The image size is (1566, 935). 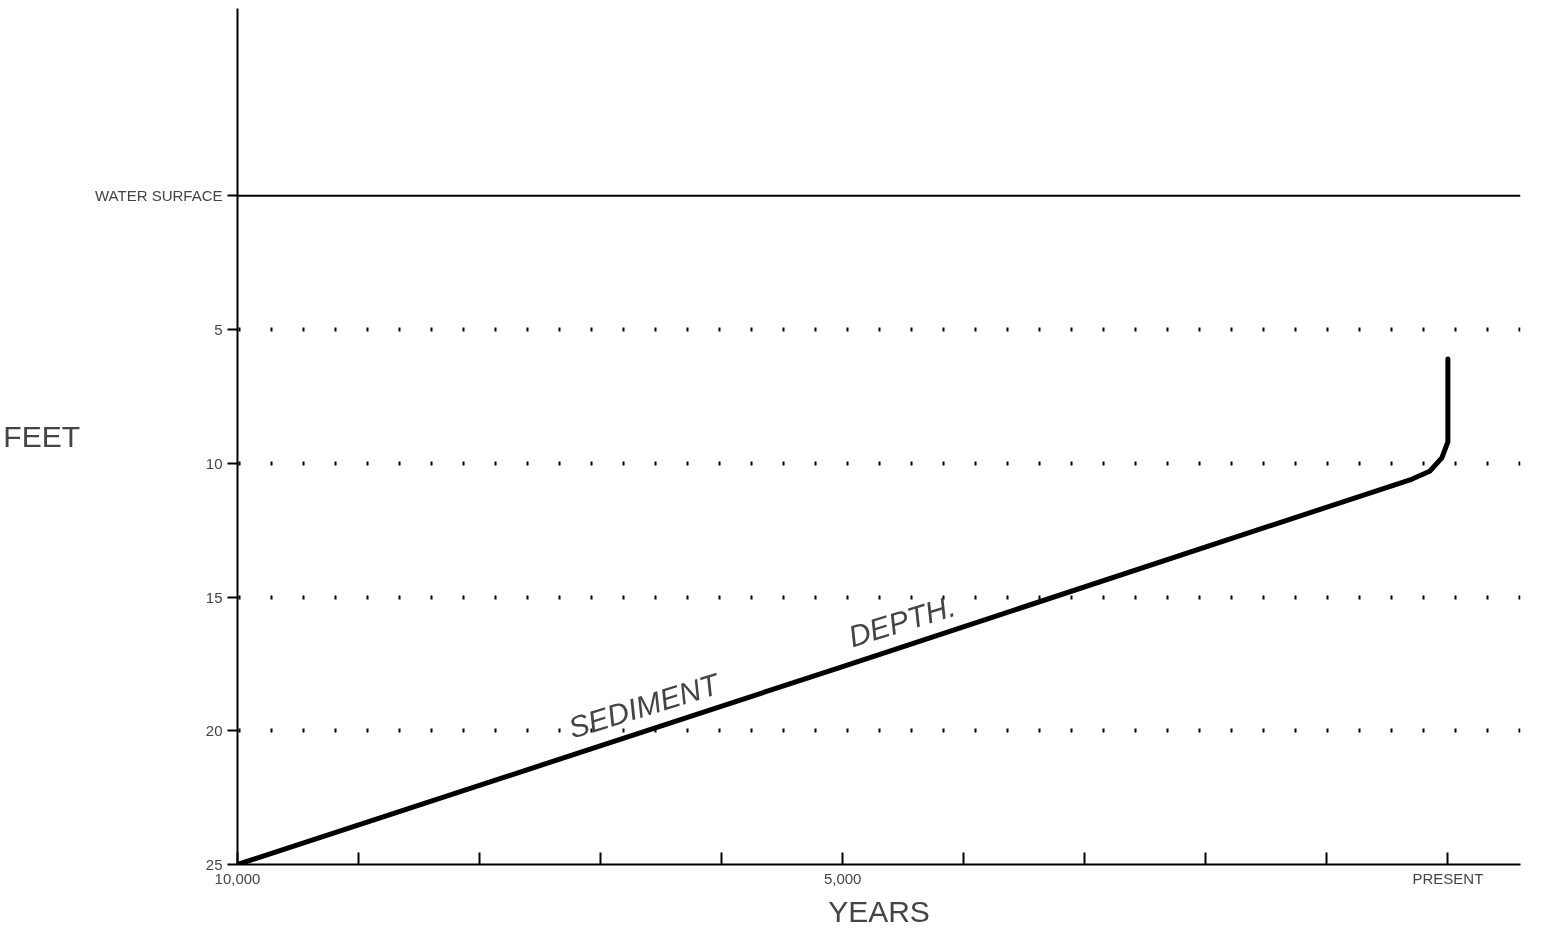 What do you see at coordinates (1448, 878) in the screenshot?
I see `x-tick-label: PRESENT` at bounding box center [1448, 878].